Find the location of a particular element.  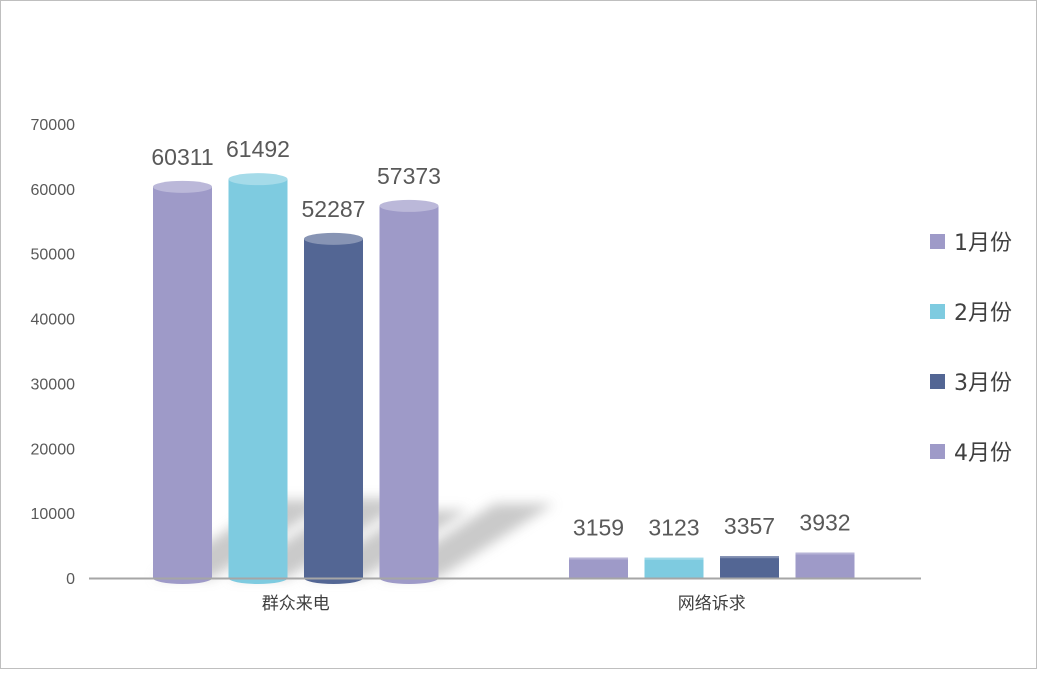

data-label: 3357 is located at coordinates (749, 526).